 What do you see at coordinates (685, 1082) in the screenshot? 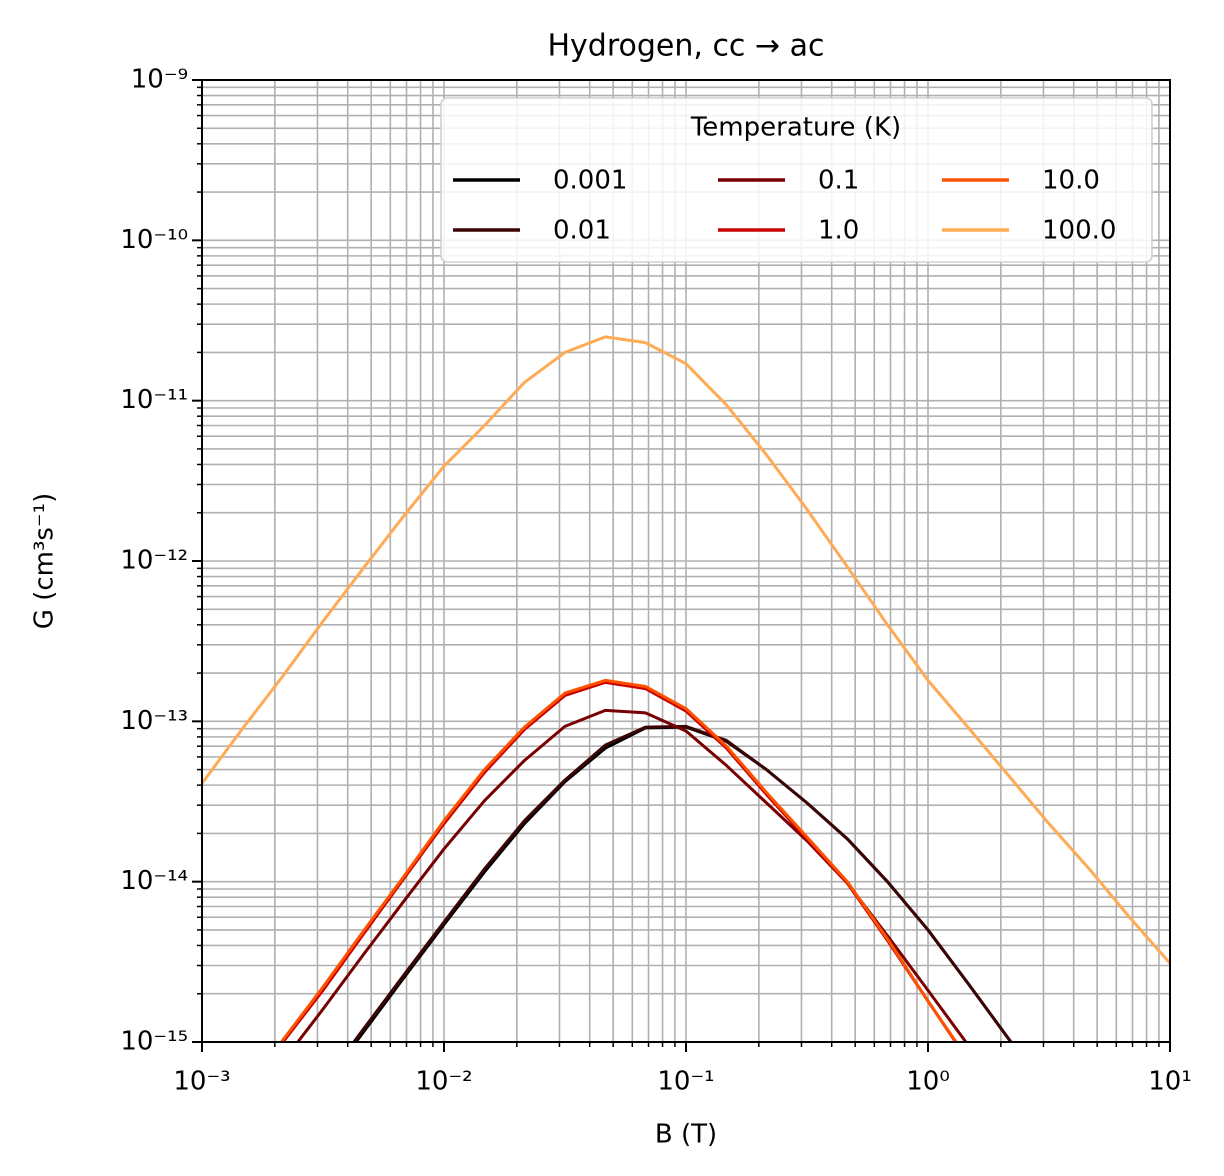
I see `x-tick-label: 10⁻¹` at bounding box center [685, 1082].